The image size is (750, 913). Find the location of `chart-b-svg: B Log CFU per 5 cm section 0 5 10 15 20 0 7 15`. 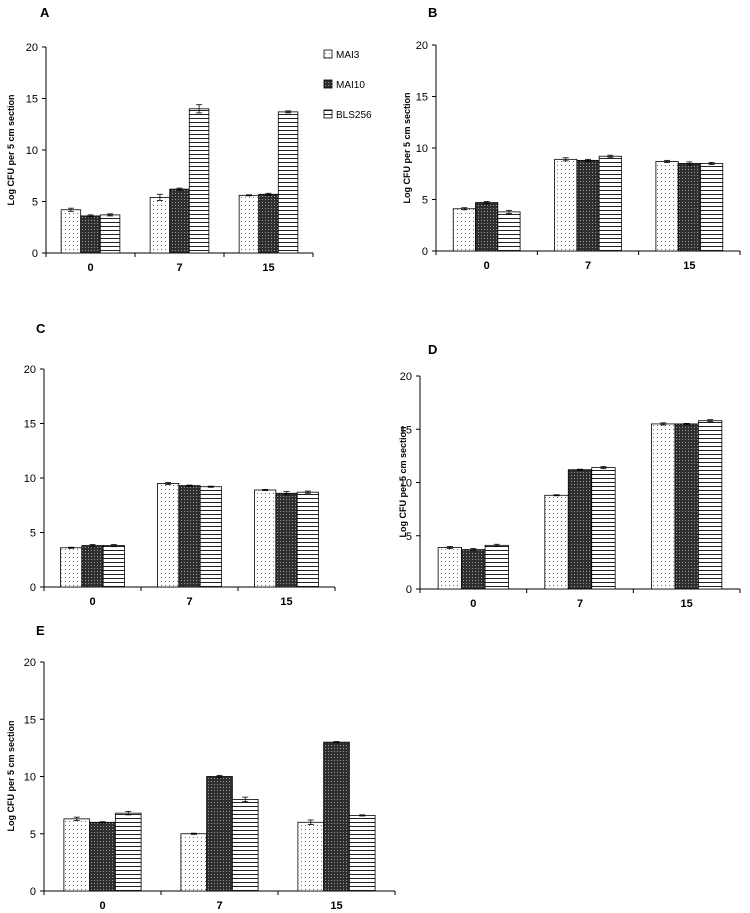

chart-b-svg: B Log CFU per 5 cm section 0 5 10 15 20 0 7 15 is located at coordinates (571, 138).